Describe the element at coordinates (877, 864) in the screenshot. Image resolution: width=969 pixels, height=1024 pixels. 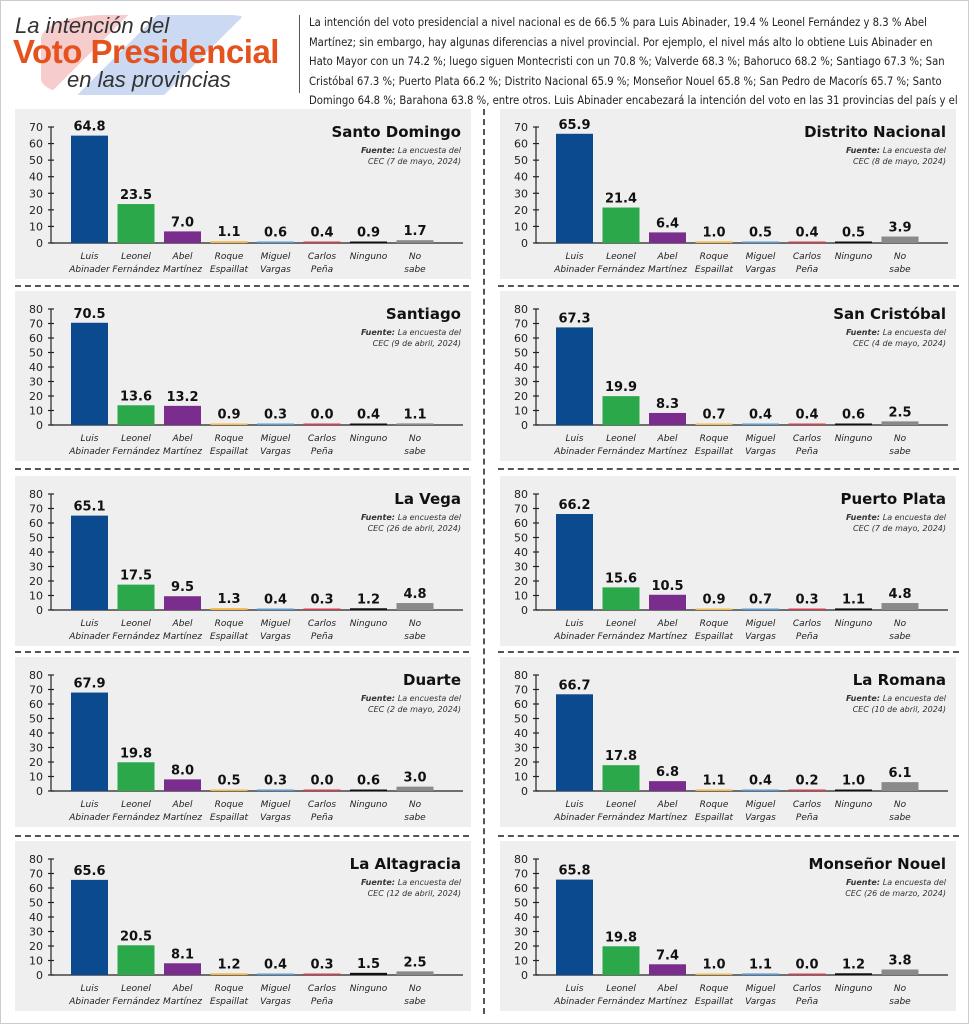
I see `chart-title: Monseñor Nouel` at that location.